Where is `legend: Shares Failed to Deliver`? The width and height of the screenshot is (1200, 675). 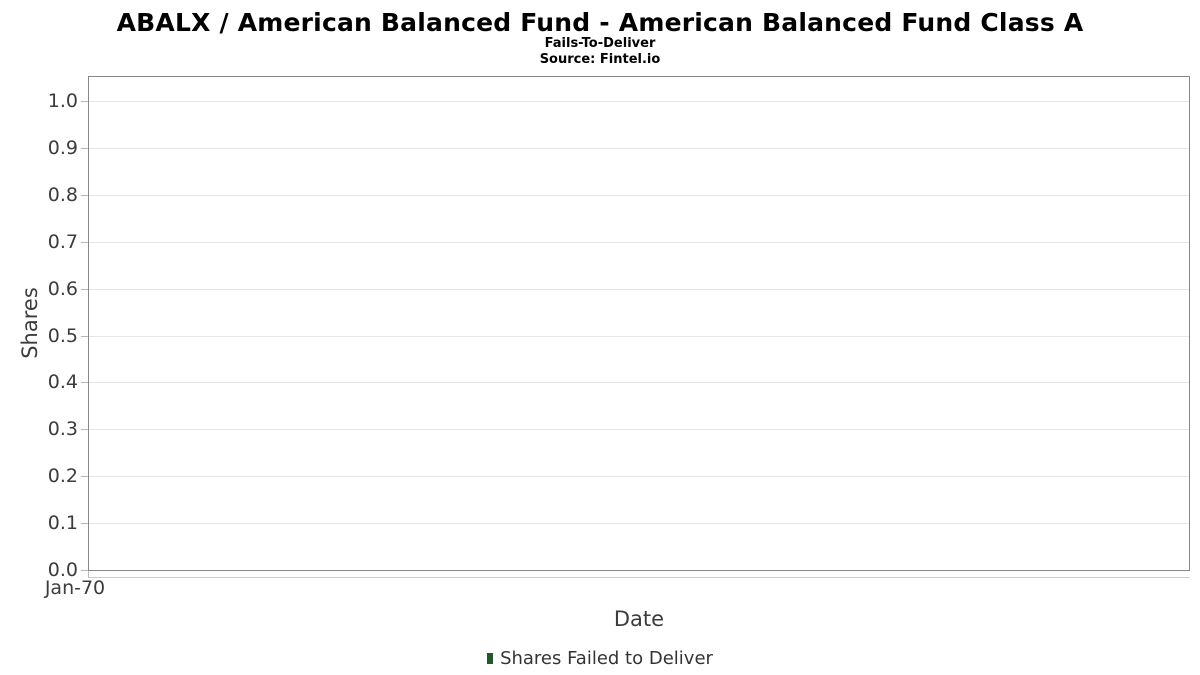 legend: Shares Failed to Deliver is located at coordinates (600, 658).